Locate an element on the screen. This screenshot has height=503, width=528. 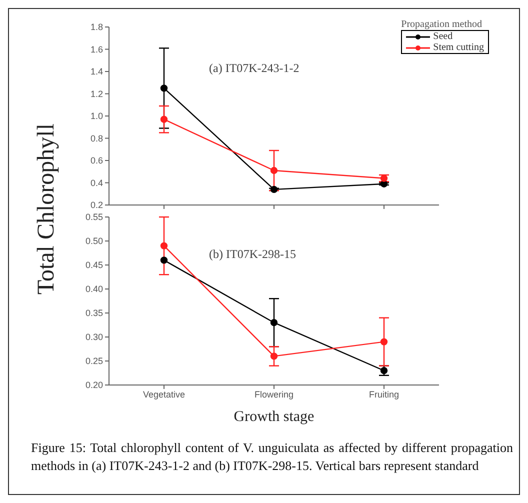
y-tick-label: 0.30 is located at coordinates (94, 337).